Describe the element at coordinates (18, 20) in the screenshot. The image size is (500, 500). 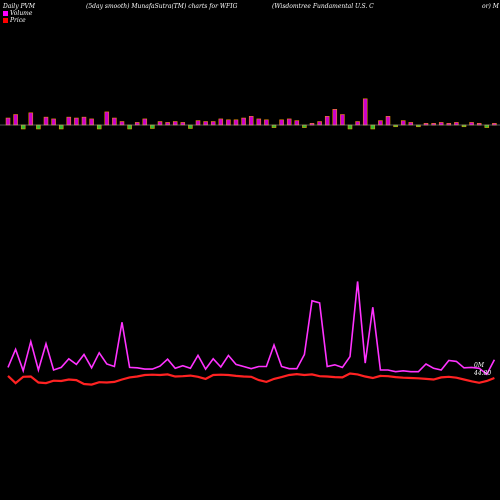
I see `legend-price-label: Price` at that location.